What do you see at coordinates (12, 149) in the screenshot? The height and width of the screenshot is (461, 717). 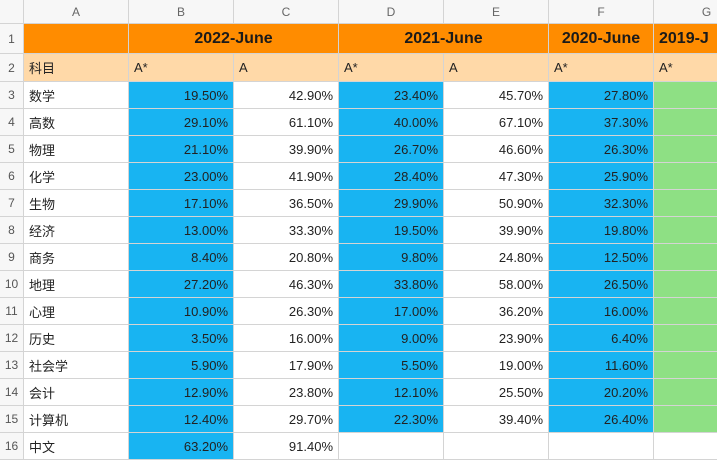 I see `row-header-5: 5` at bounding box center [12, 149].